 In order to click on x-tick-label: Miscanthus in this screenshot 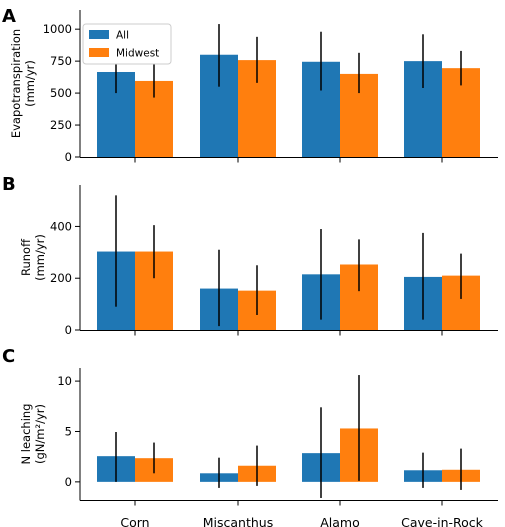, I will do `click(238, 521)`.